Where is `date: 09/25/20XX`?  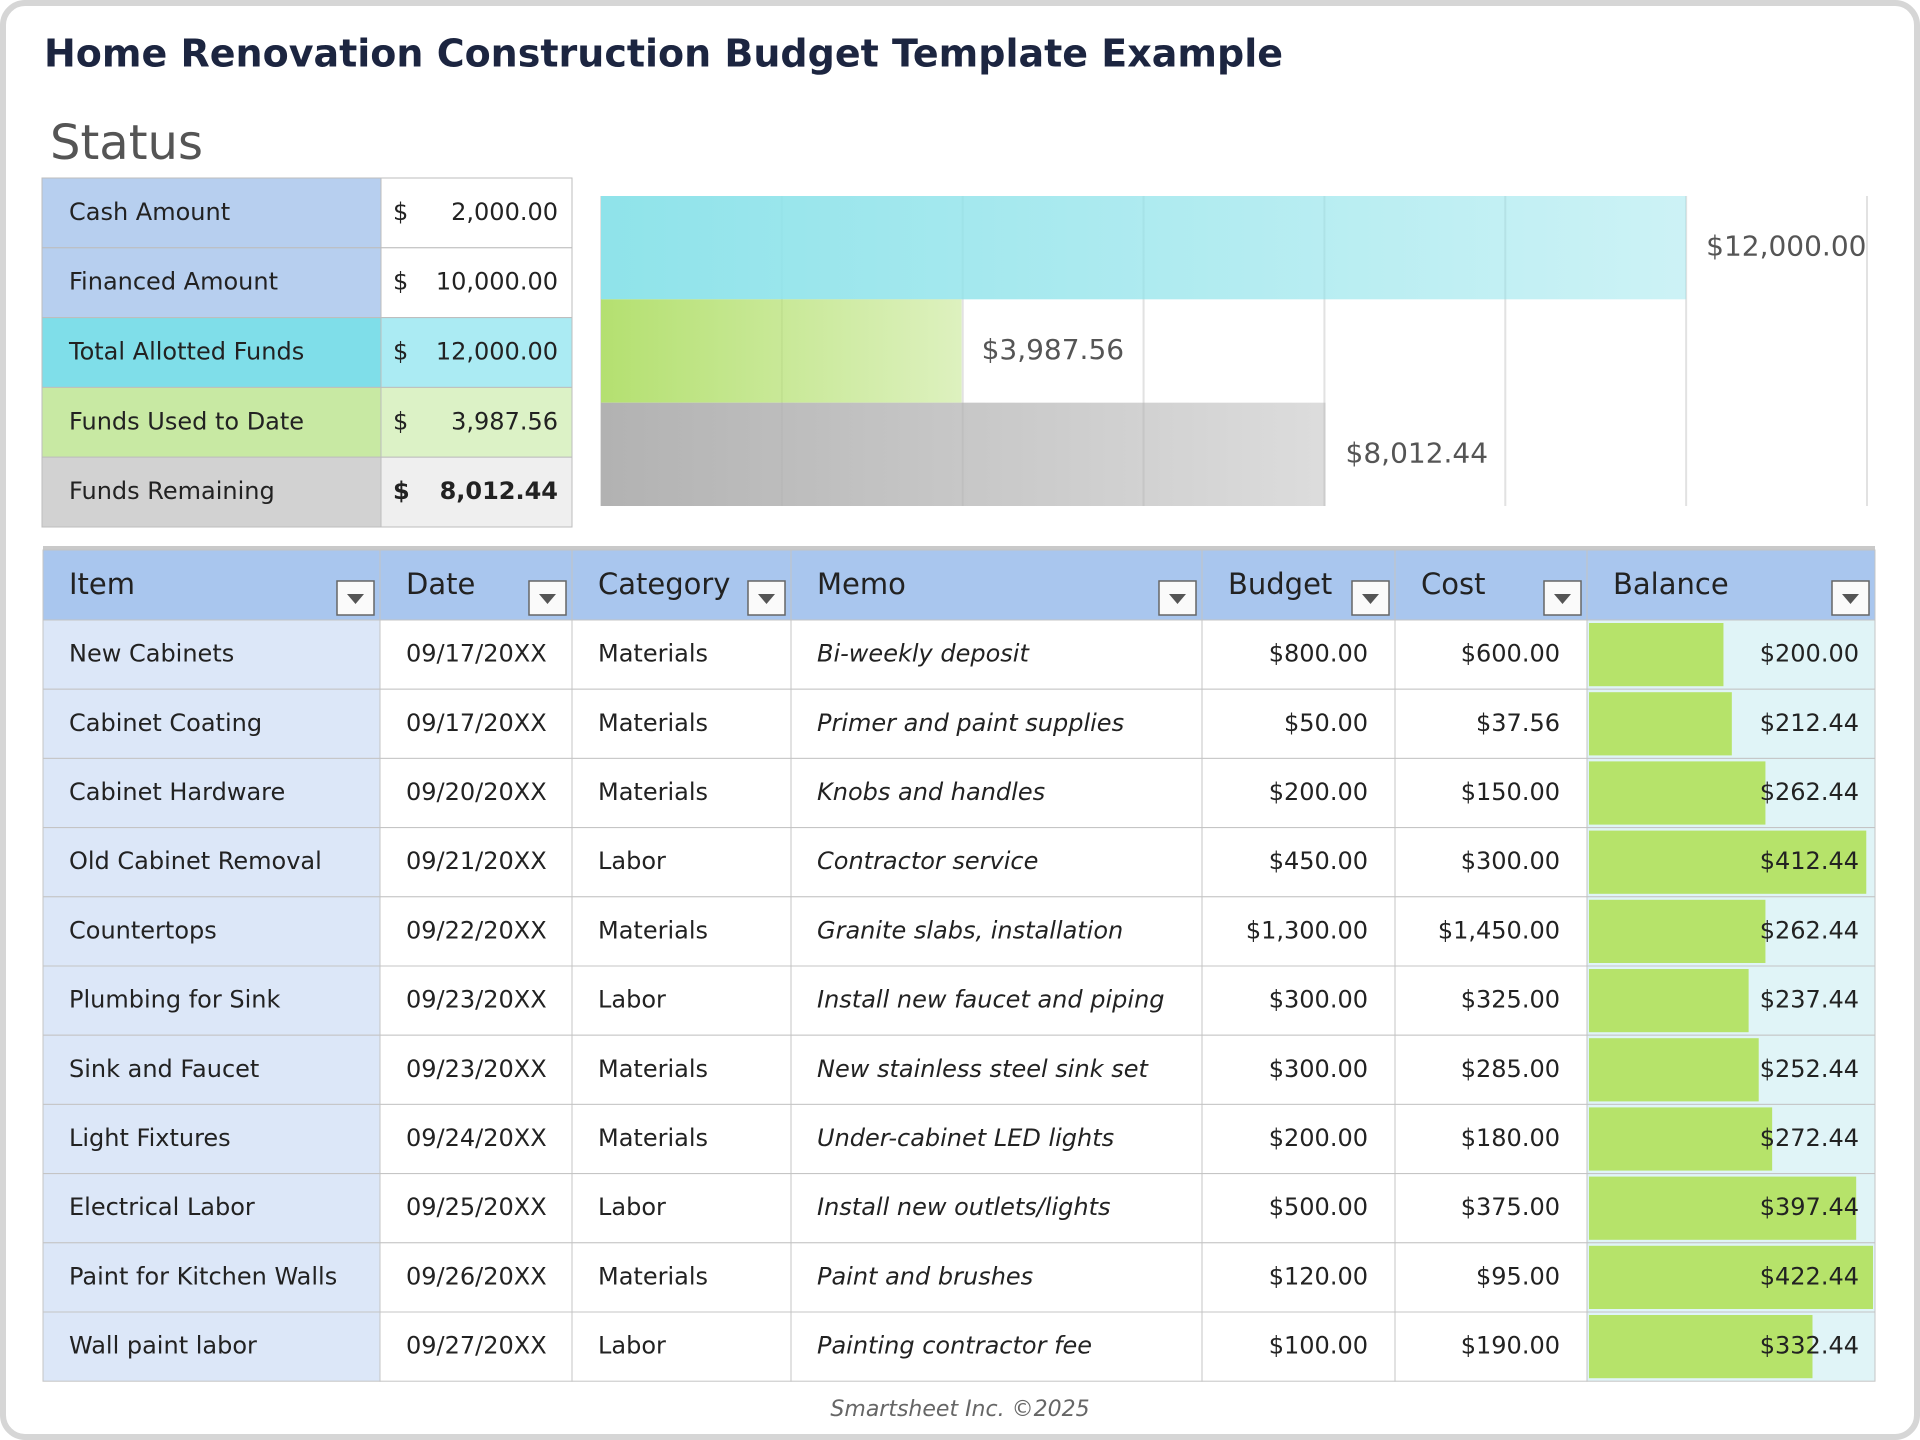
date: 09/25/20XX is located at coordinates (476, 1207).